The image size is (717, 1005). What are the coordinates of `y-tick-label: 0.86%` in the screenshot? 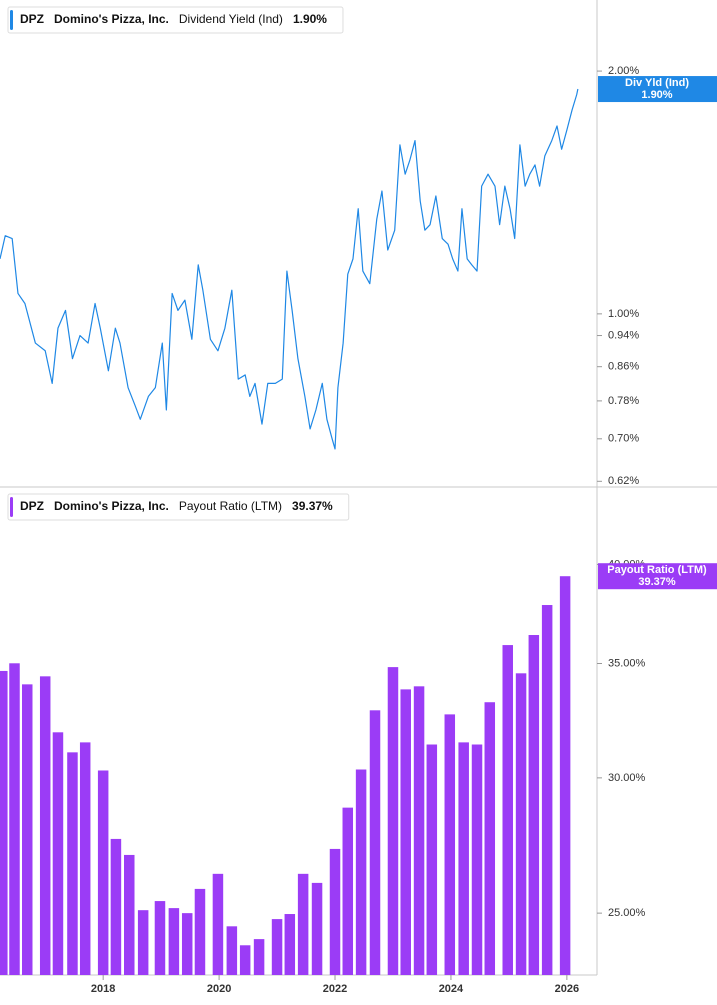 It's located at (623, 367).